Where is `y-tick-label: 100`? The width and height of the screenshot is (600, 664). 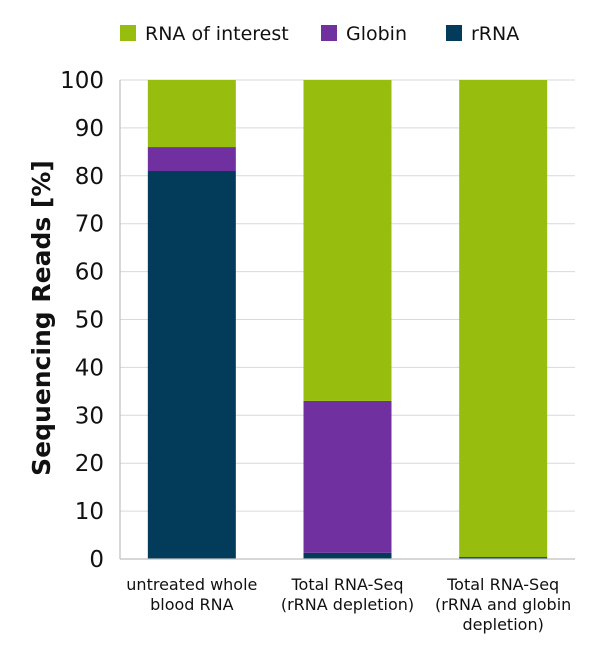 y-tick-label: 100 is located at coordinates (82, 81).